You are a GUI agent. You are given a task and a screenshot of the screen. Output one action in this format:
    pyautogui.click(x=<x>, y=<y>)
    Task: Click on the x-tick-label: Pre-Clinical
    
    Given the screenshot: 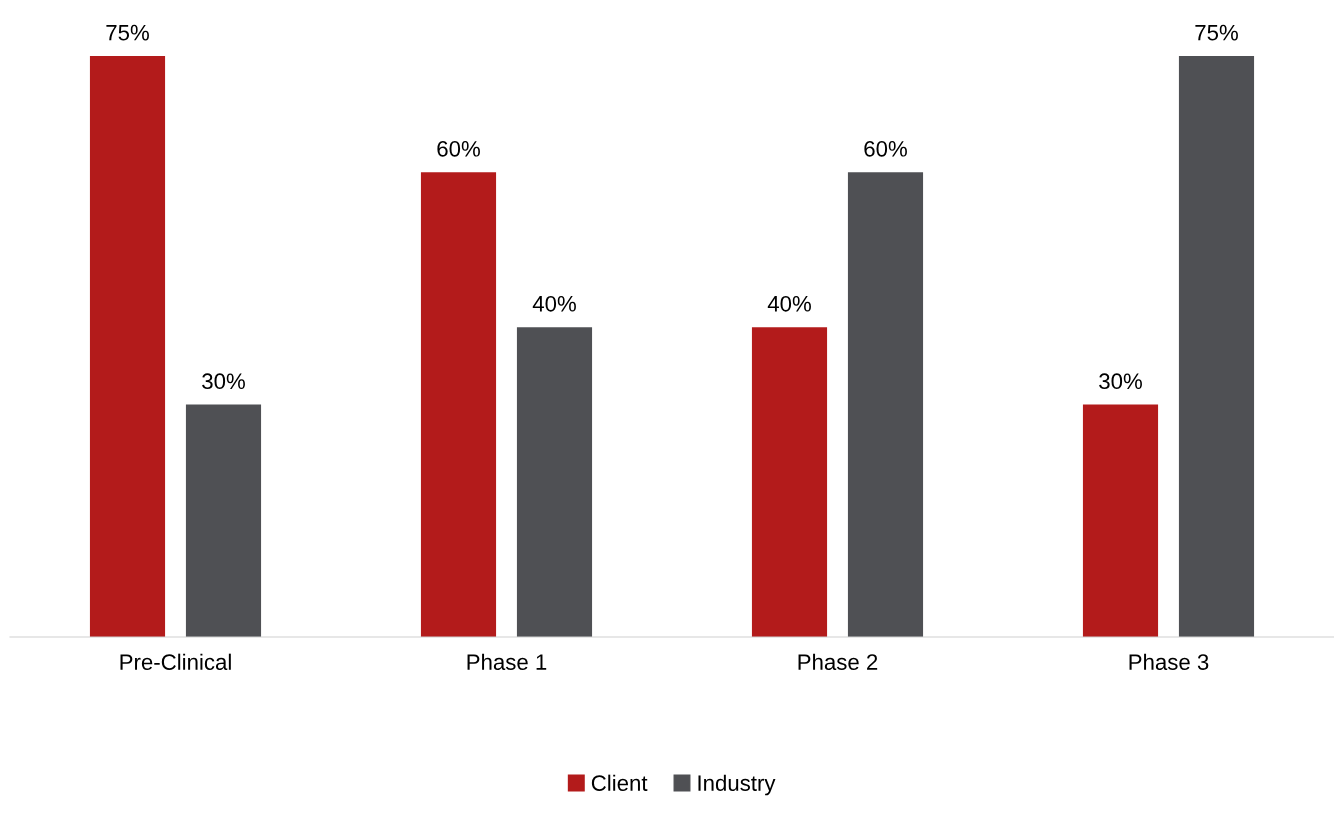 What is the action you would take?
    pyautogui.click(x=175, y=661)
    